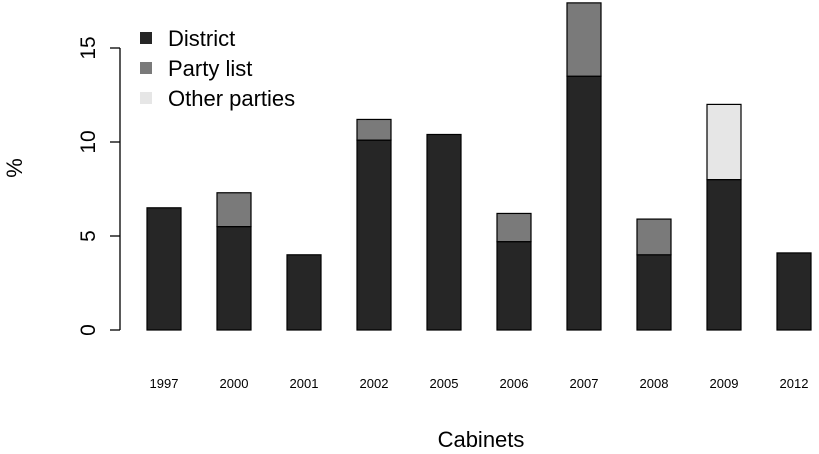 Image resolution: width=819 pixels, height=454 pixels. Describe the element at coordinates (164, 383) in the screenshot. I see `x-tick-label-1997: 1997` at that location.